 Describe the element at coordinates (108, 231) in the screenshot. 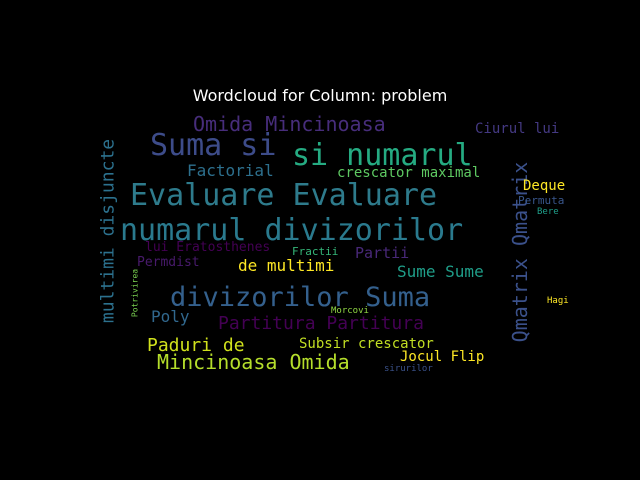

I see `word-7: multimi disjuncte` at that location.